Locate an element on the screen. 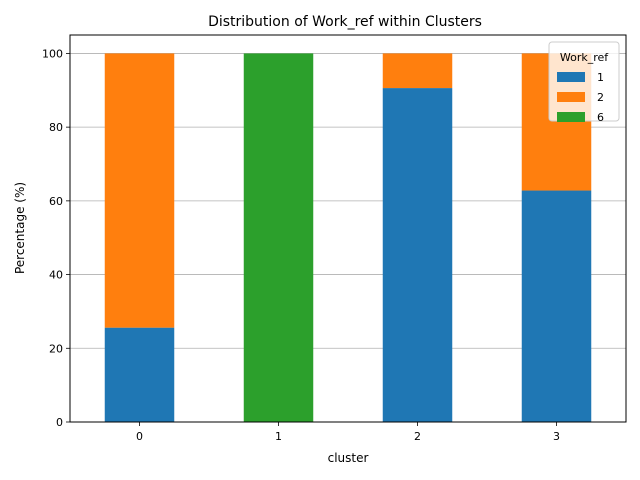 The width and height of the screenshot is (640, 480). y-axis-label: Percentage (%) is located at coordinates (20, 228).